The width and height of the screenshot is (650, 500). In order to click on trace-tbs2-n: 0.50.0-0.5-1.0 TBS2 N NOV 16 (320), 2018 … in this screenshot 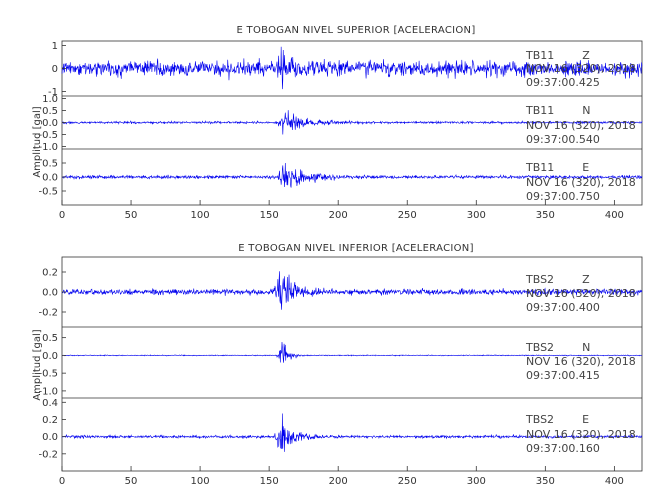, I will do `click(340, 365)`.